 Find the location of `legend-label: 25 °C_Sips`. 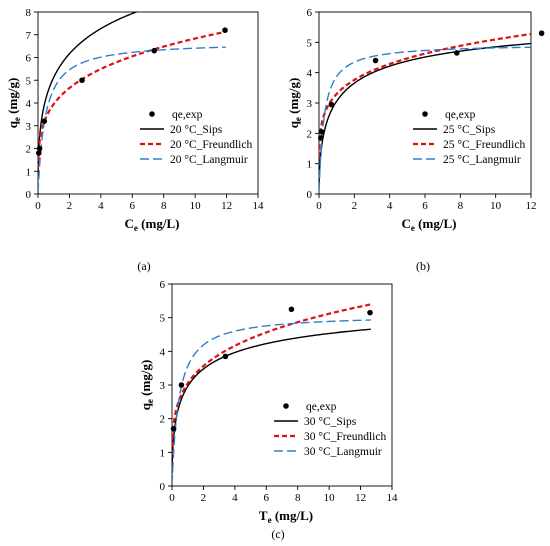

legend-label: 25 °C_Sips is located at coordinates (469, 130).